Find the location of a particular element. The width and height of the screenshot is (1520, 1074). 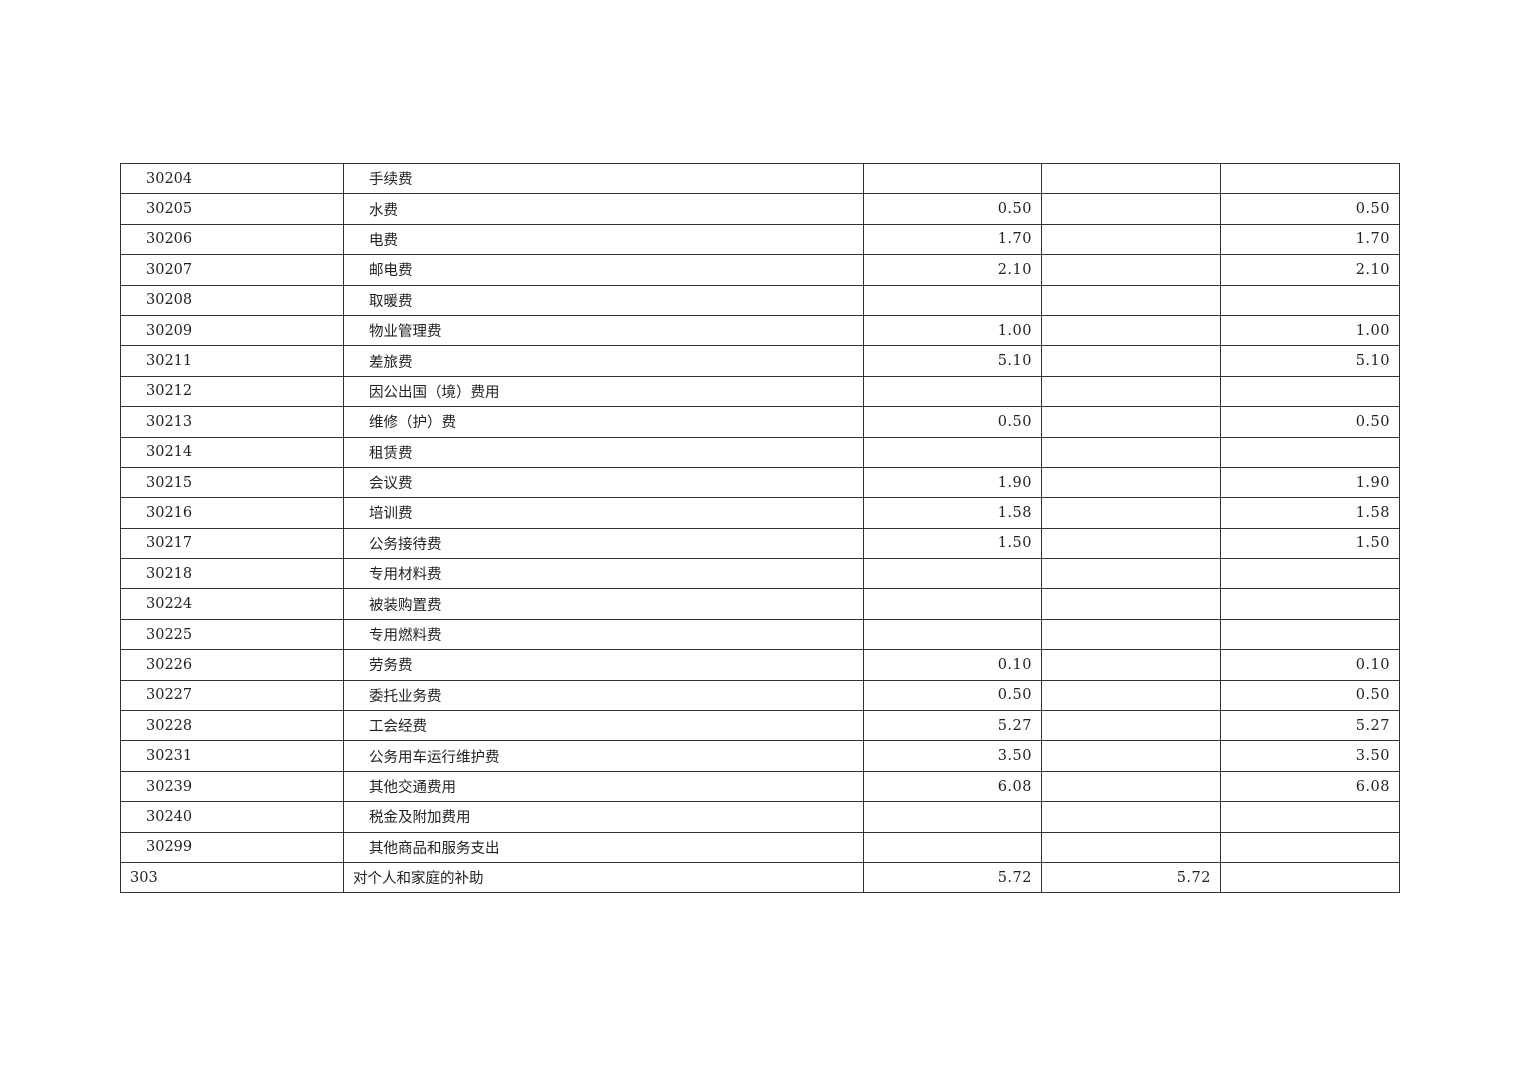

code-cell: 30239 is located at coordinates (232, 786).